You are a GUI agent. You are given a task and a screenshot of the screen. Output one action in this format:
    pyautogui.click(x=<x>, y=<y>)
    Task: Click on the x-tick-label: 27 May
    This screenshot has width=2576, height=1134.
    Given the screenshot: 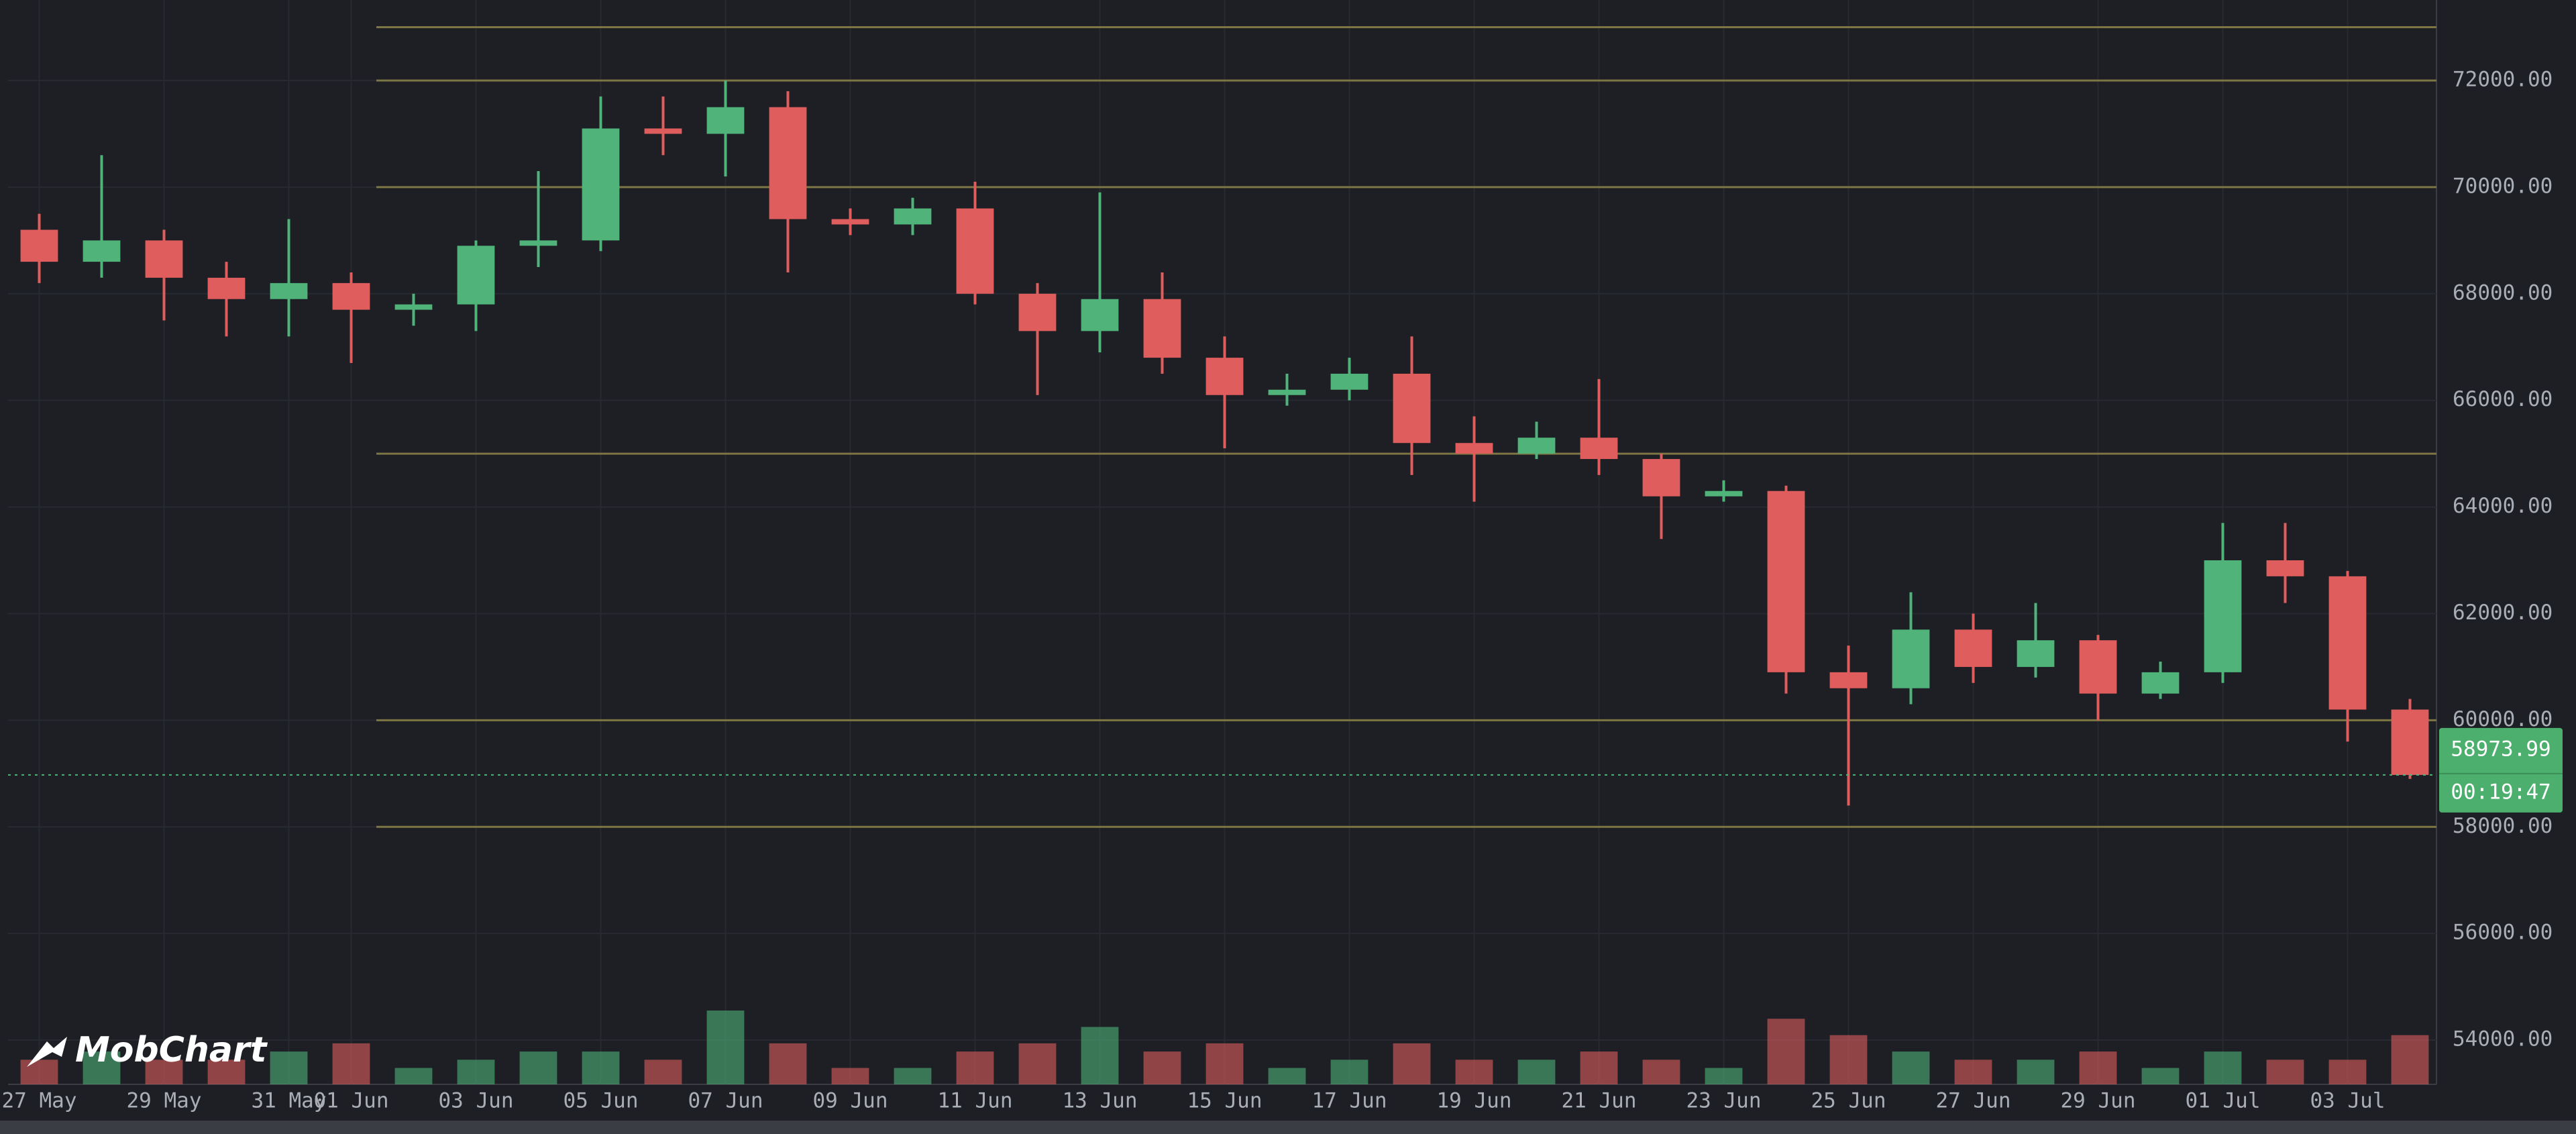 What is the action you would take?
    pyautogui.click(x=39, y=1101)
    